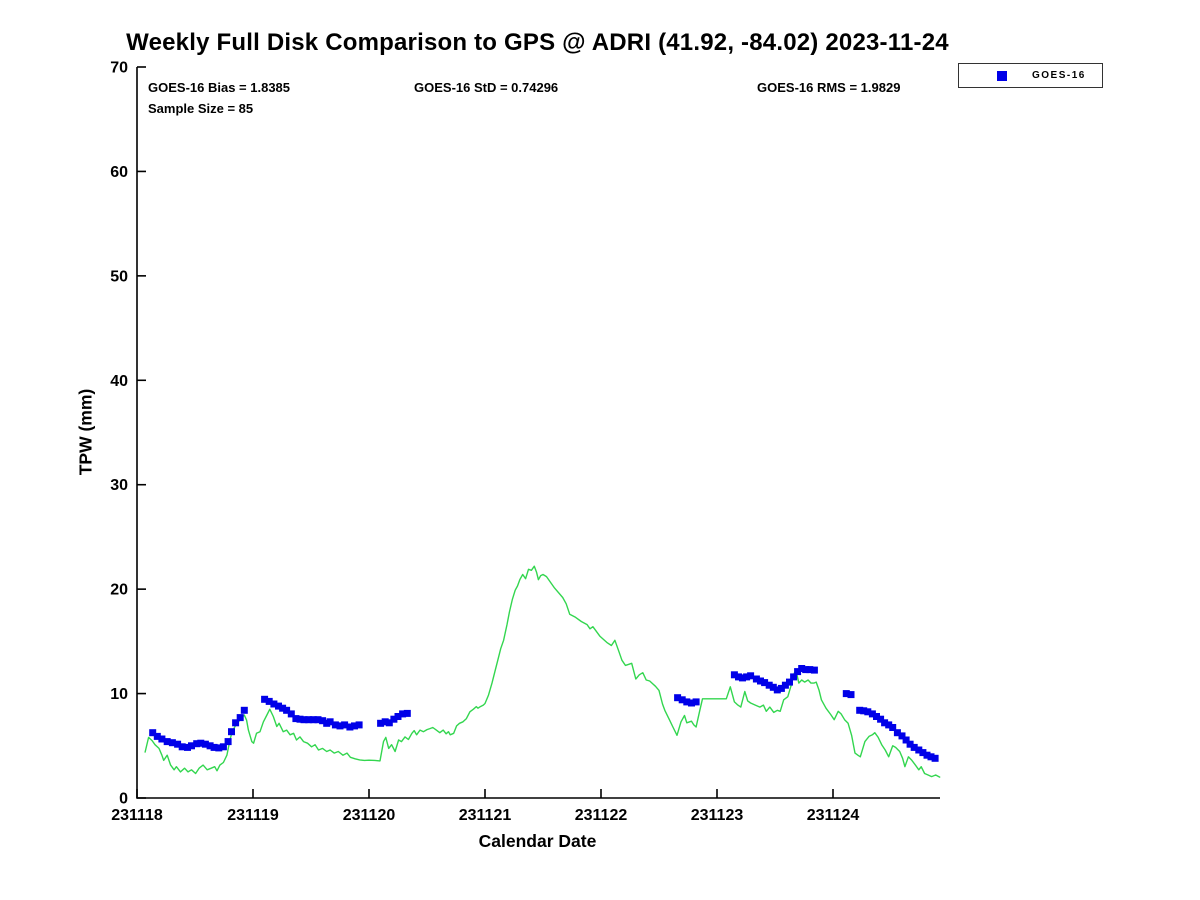 This screenshot has width=1200, height=900. I want to click on y-tick-label: 30, so click(119, 485).